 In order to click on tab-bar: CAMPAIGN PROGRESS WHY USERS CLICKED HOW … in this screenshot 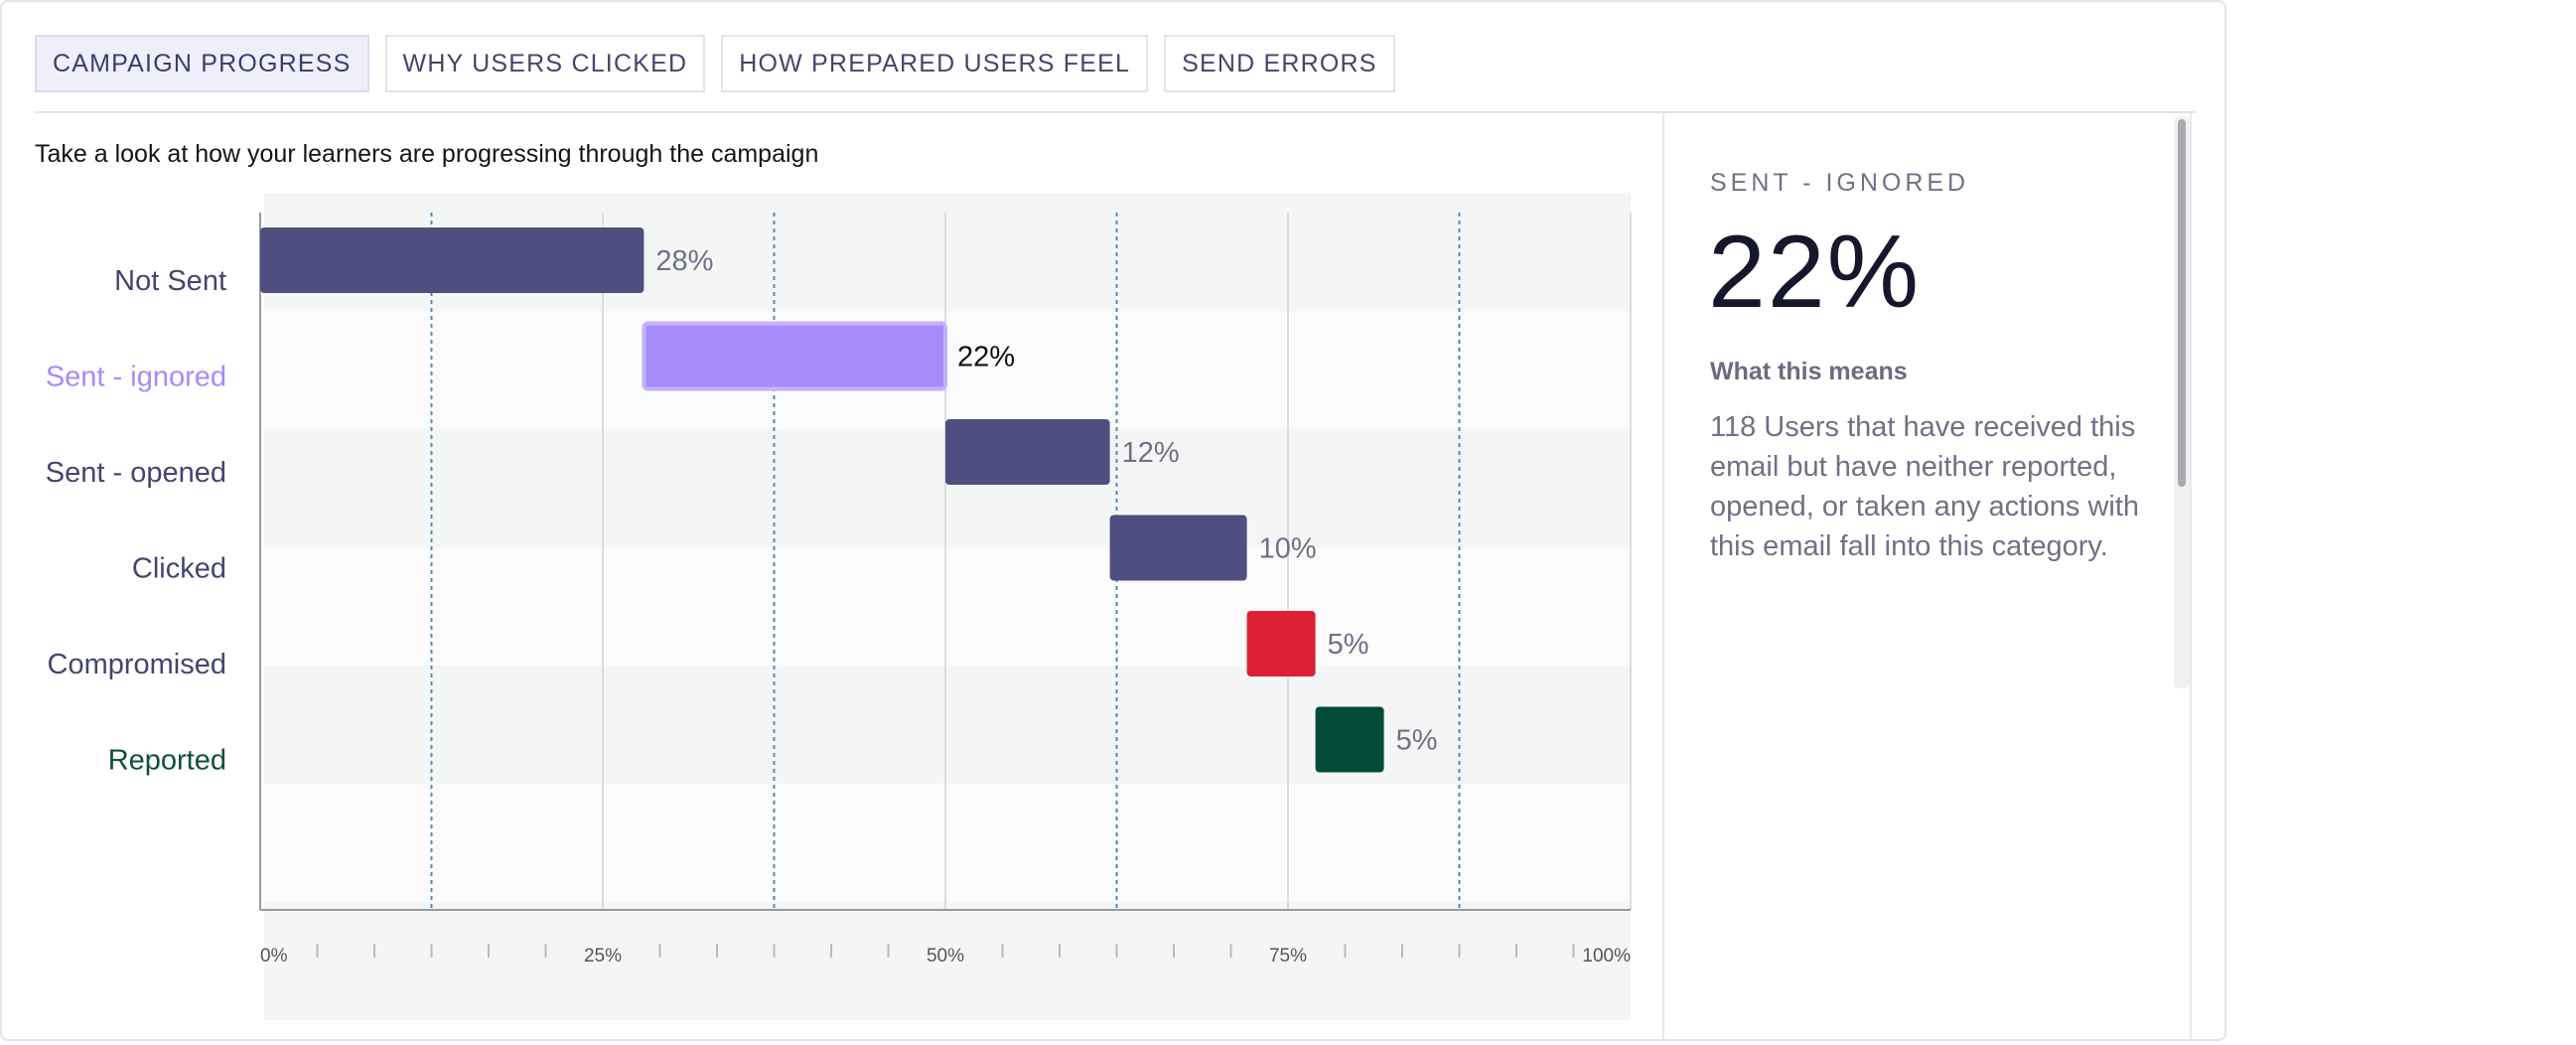, I will do `click(715, 63)`.